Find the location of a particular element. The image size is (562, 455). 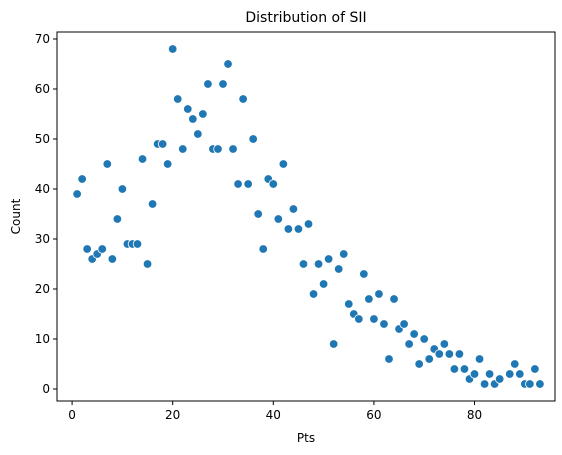

x-tick-label-0: 0 is located at coordinates (72, 415).